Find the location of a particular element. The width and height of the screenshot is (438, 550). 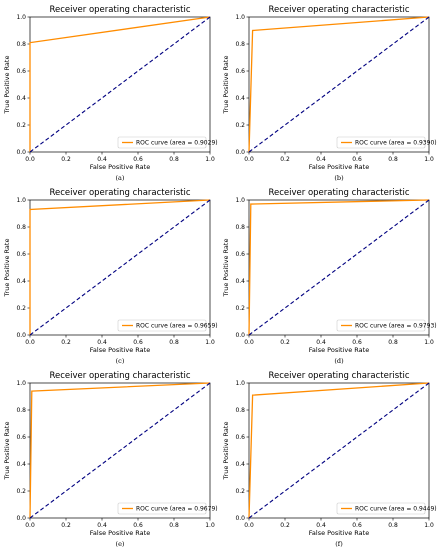

panel-caption: (d) is located at coordinates (339, 361).